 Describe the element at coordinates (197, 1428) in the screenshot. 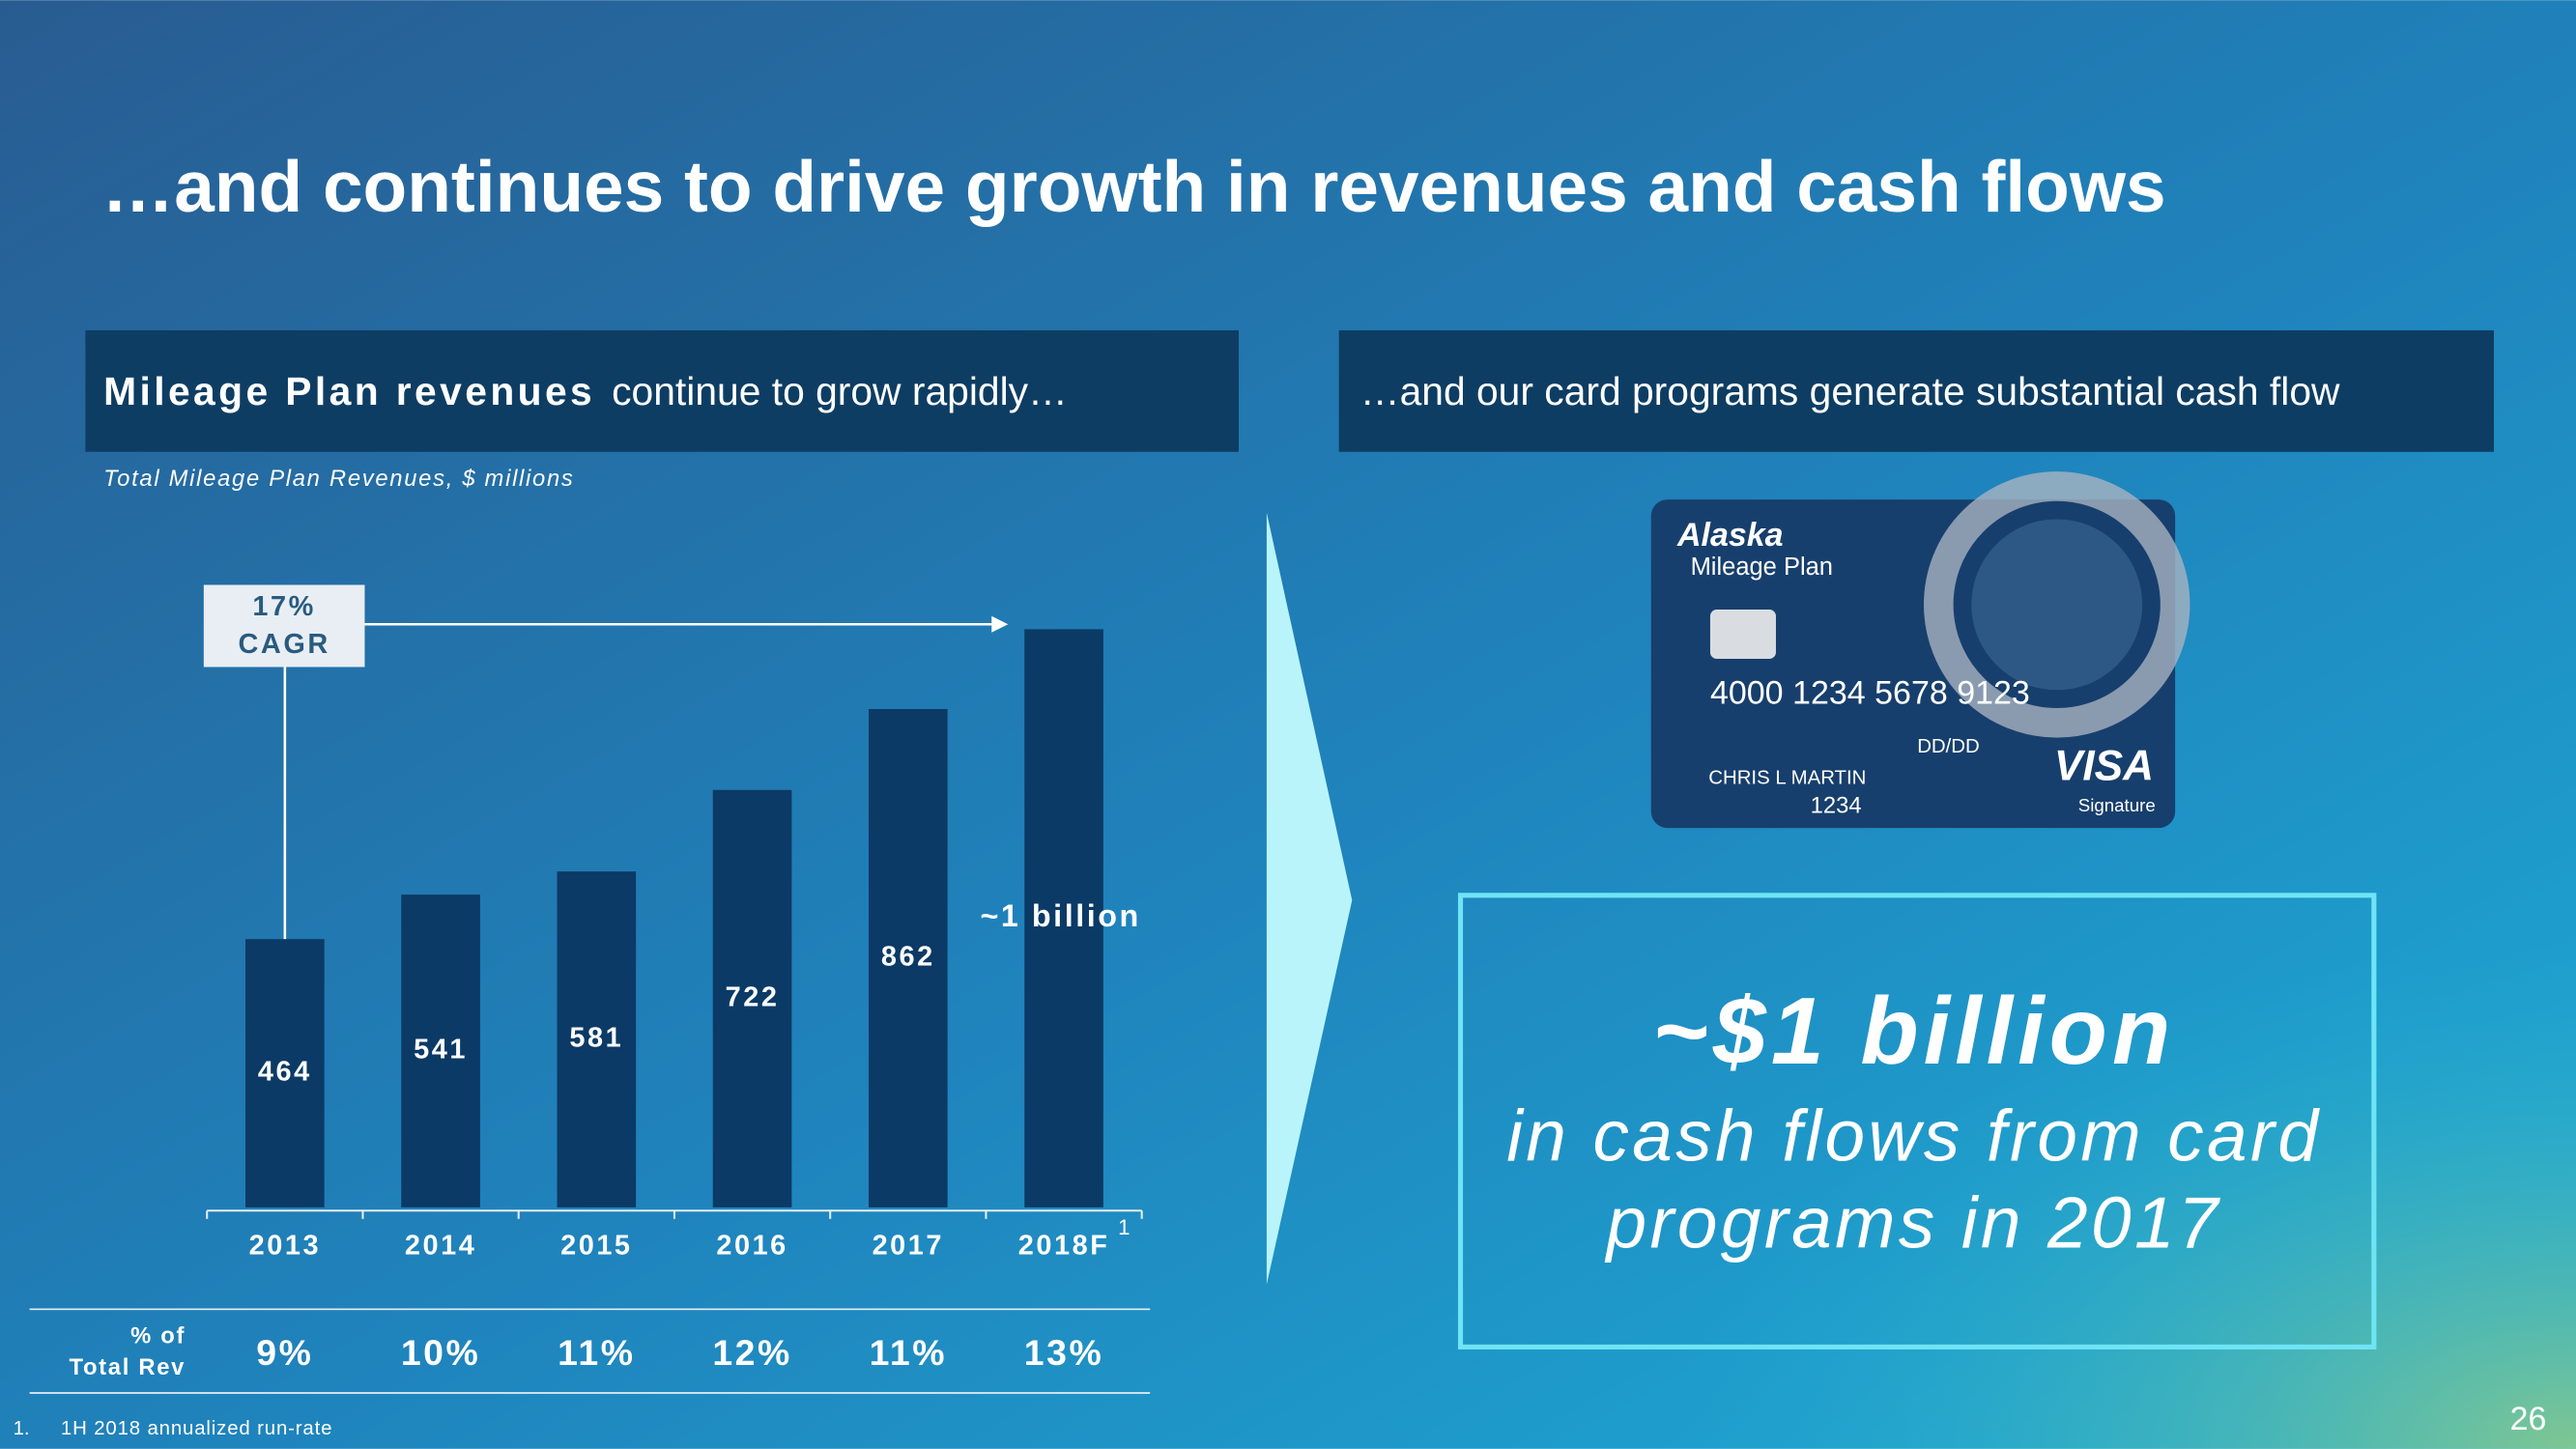

I see `footnote-text: 1H 2018 annualized run-rate` at that location.